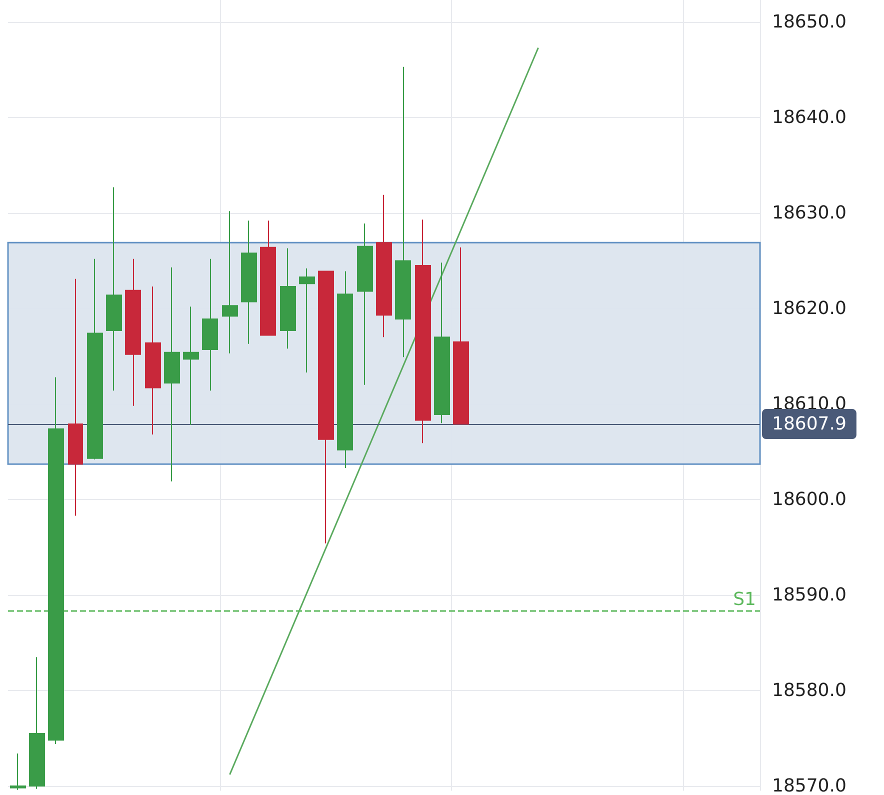  I want to click on y-tick-label: 18600.0, so click(809, 499).